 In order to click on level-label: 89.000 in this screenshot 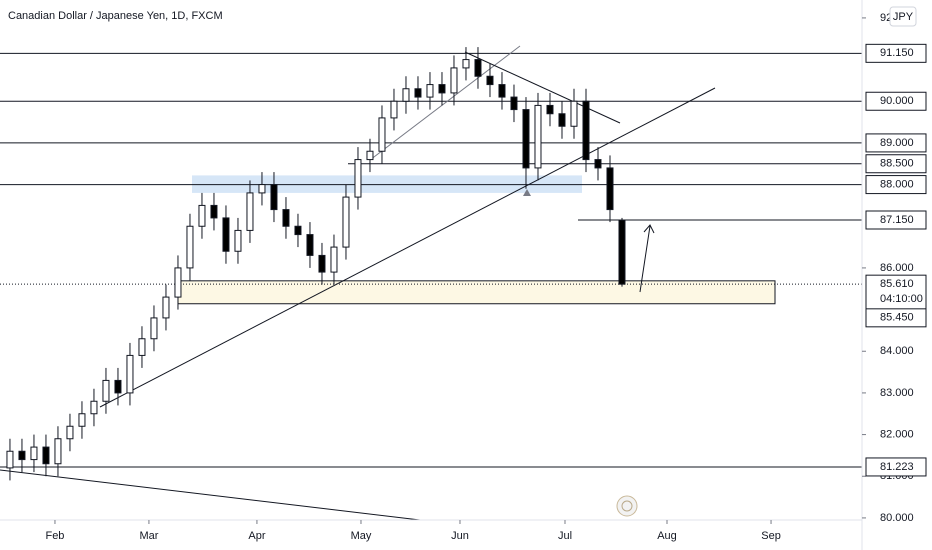, I will do `click(897, 143)`.